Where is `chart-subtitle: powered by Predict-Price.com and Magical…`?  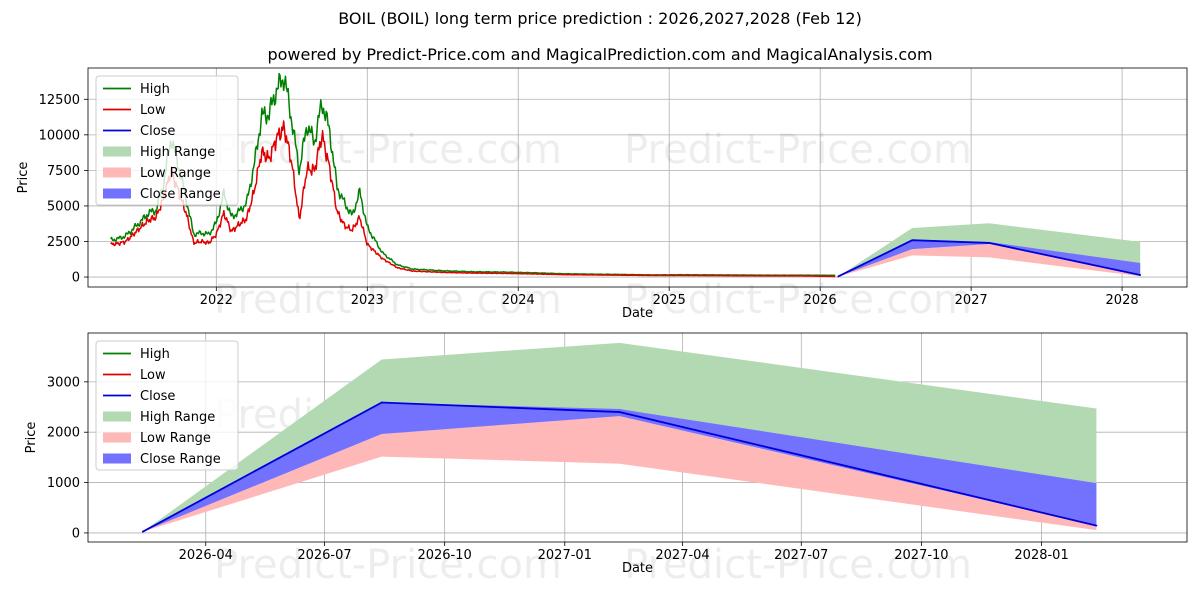 chart-subtitle: powered by Predict-Price.com and Magical… is located at coordinates (600, 54).